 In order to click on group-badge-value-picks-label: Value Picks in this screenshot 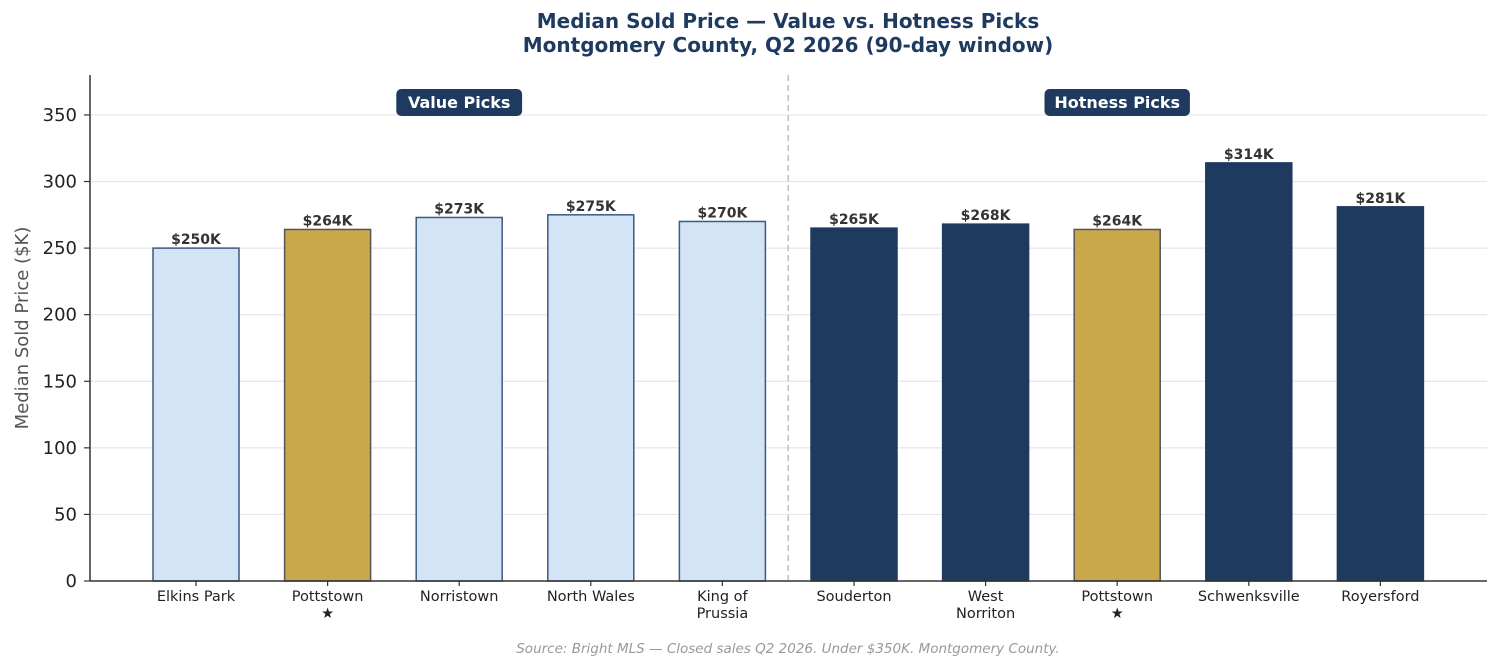, I will do `click(459, 102)`.